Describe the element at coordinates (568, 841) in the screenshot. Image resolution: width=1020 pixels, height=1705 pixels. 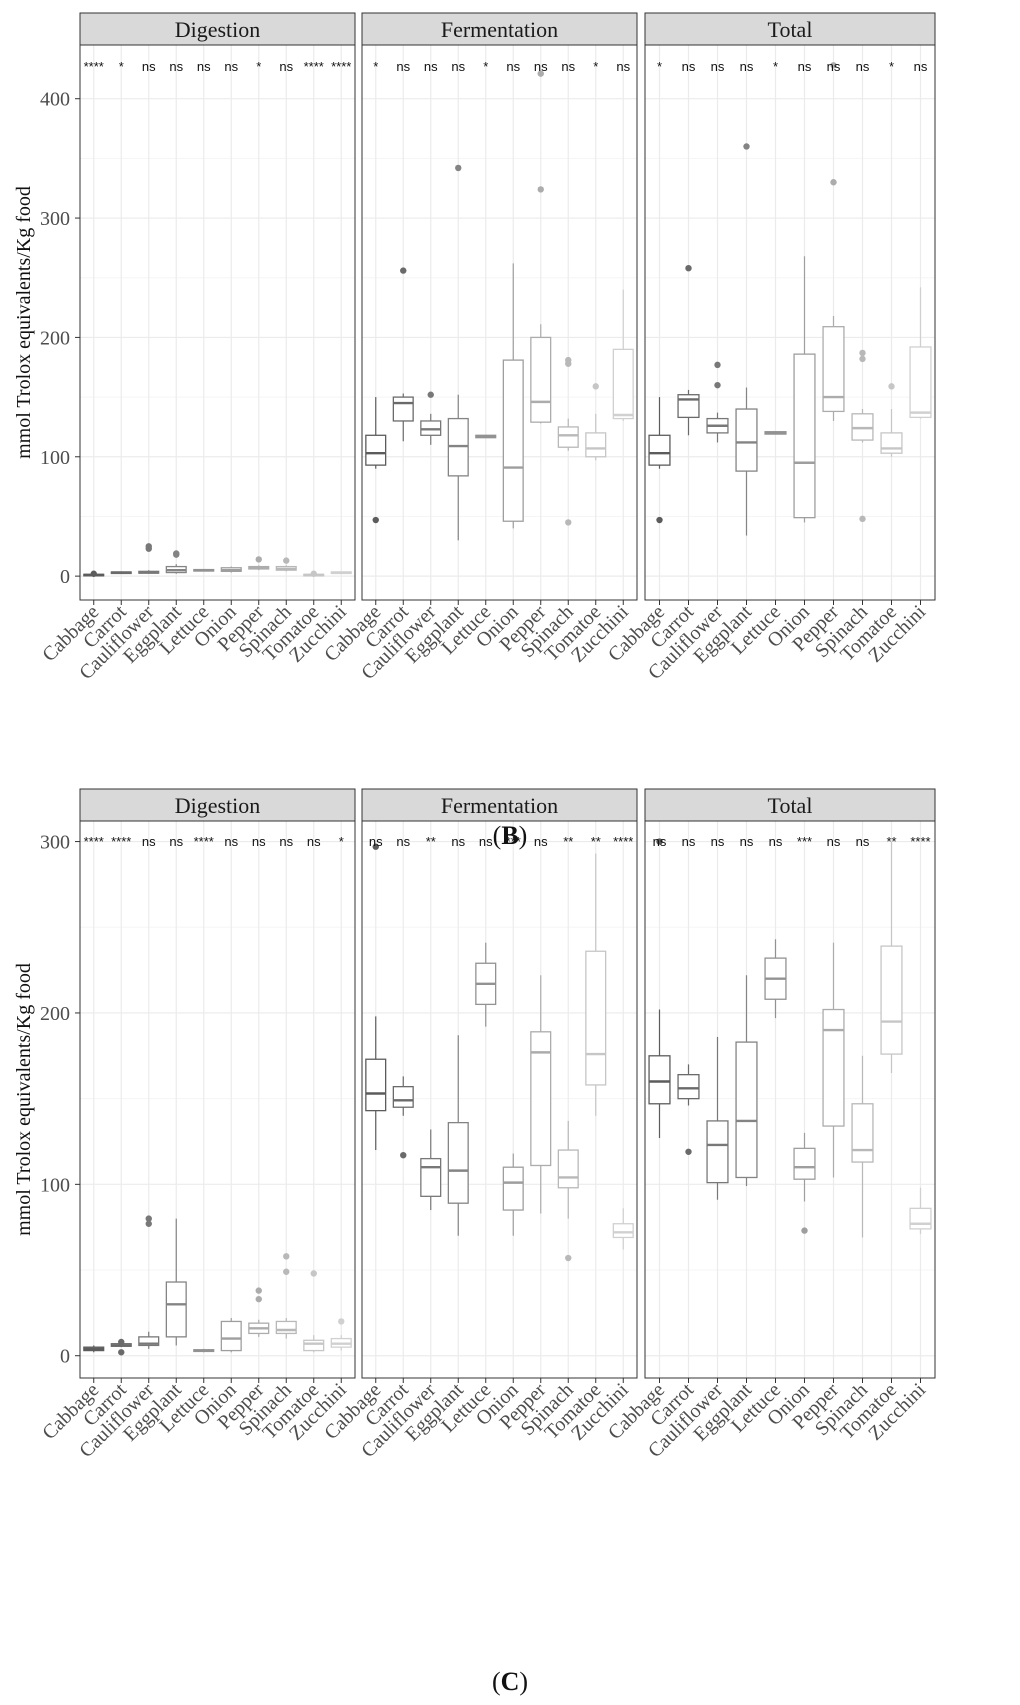
I see `significance-label-c-1-7: **` at that location.